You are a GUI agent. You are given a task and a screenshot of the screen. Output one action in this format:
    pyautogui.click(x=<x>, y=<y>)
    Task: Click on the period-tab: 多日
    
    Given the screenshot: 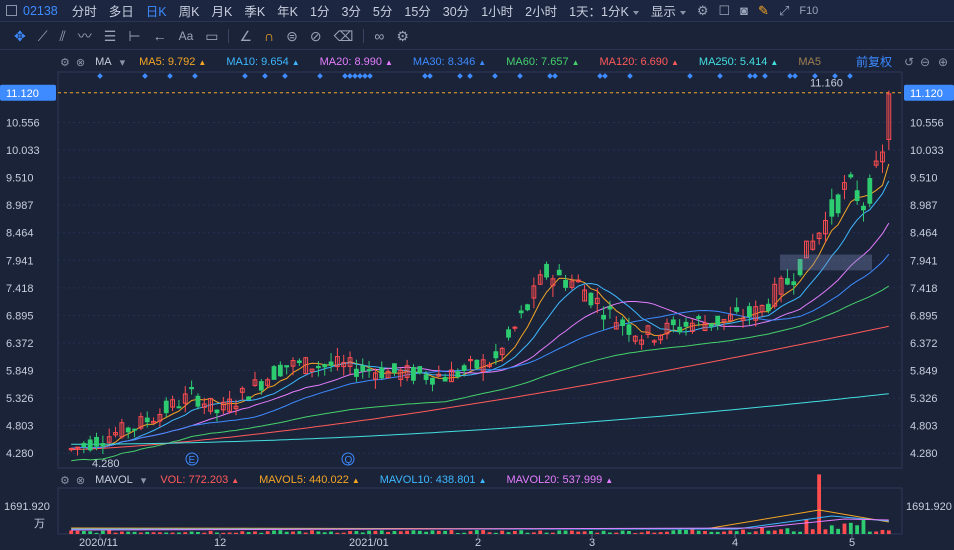 What is the action you would take?
    pyautogui.click(x=121, y=12)
    